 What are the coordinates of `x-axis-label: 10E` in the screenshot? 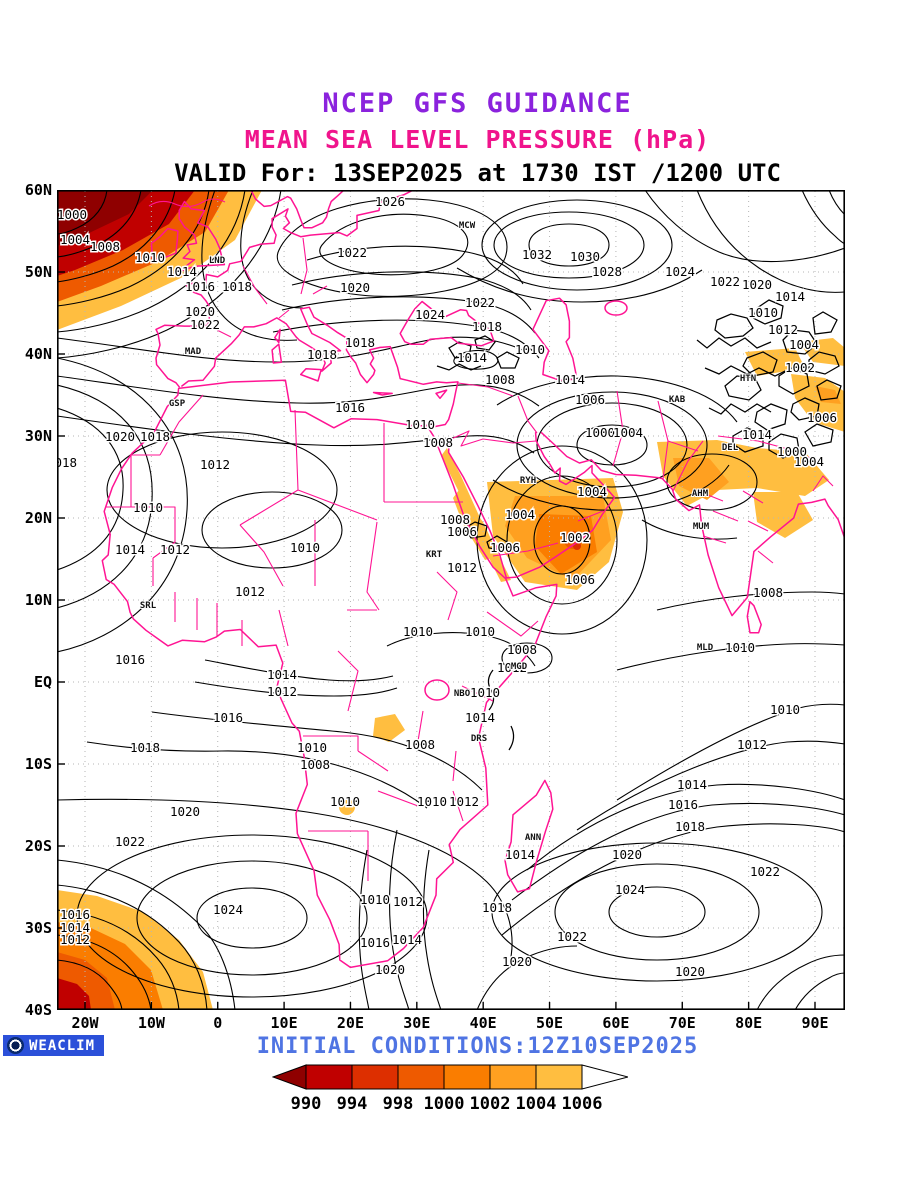 It's located at (284, 1023).